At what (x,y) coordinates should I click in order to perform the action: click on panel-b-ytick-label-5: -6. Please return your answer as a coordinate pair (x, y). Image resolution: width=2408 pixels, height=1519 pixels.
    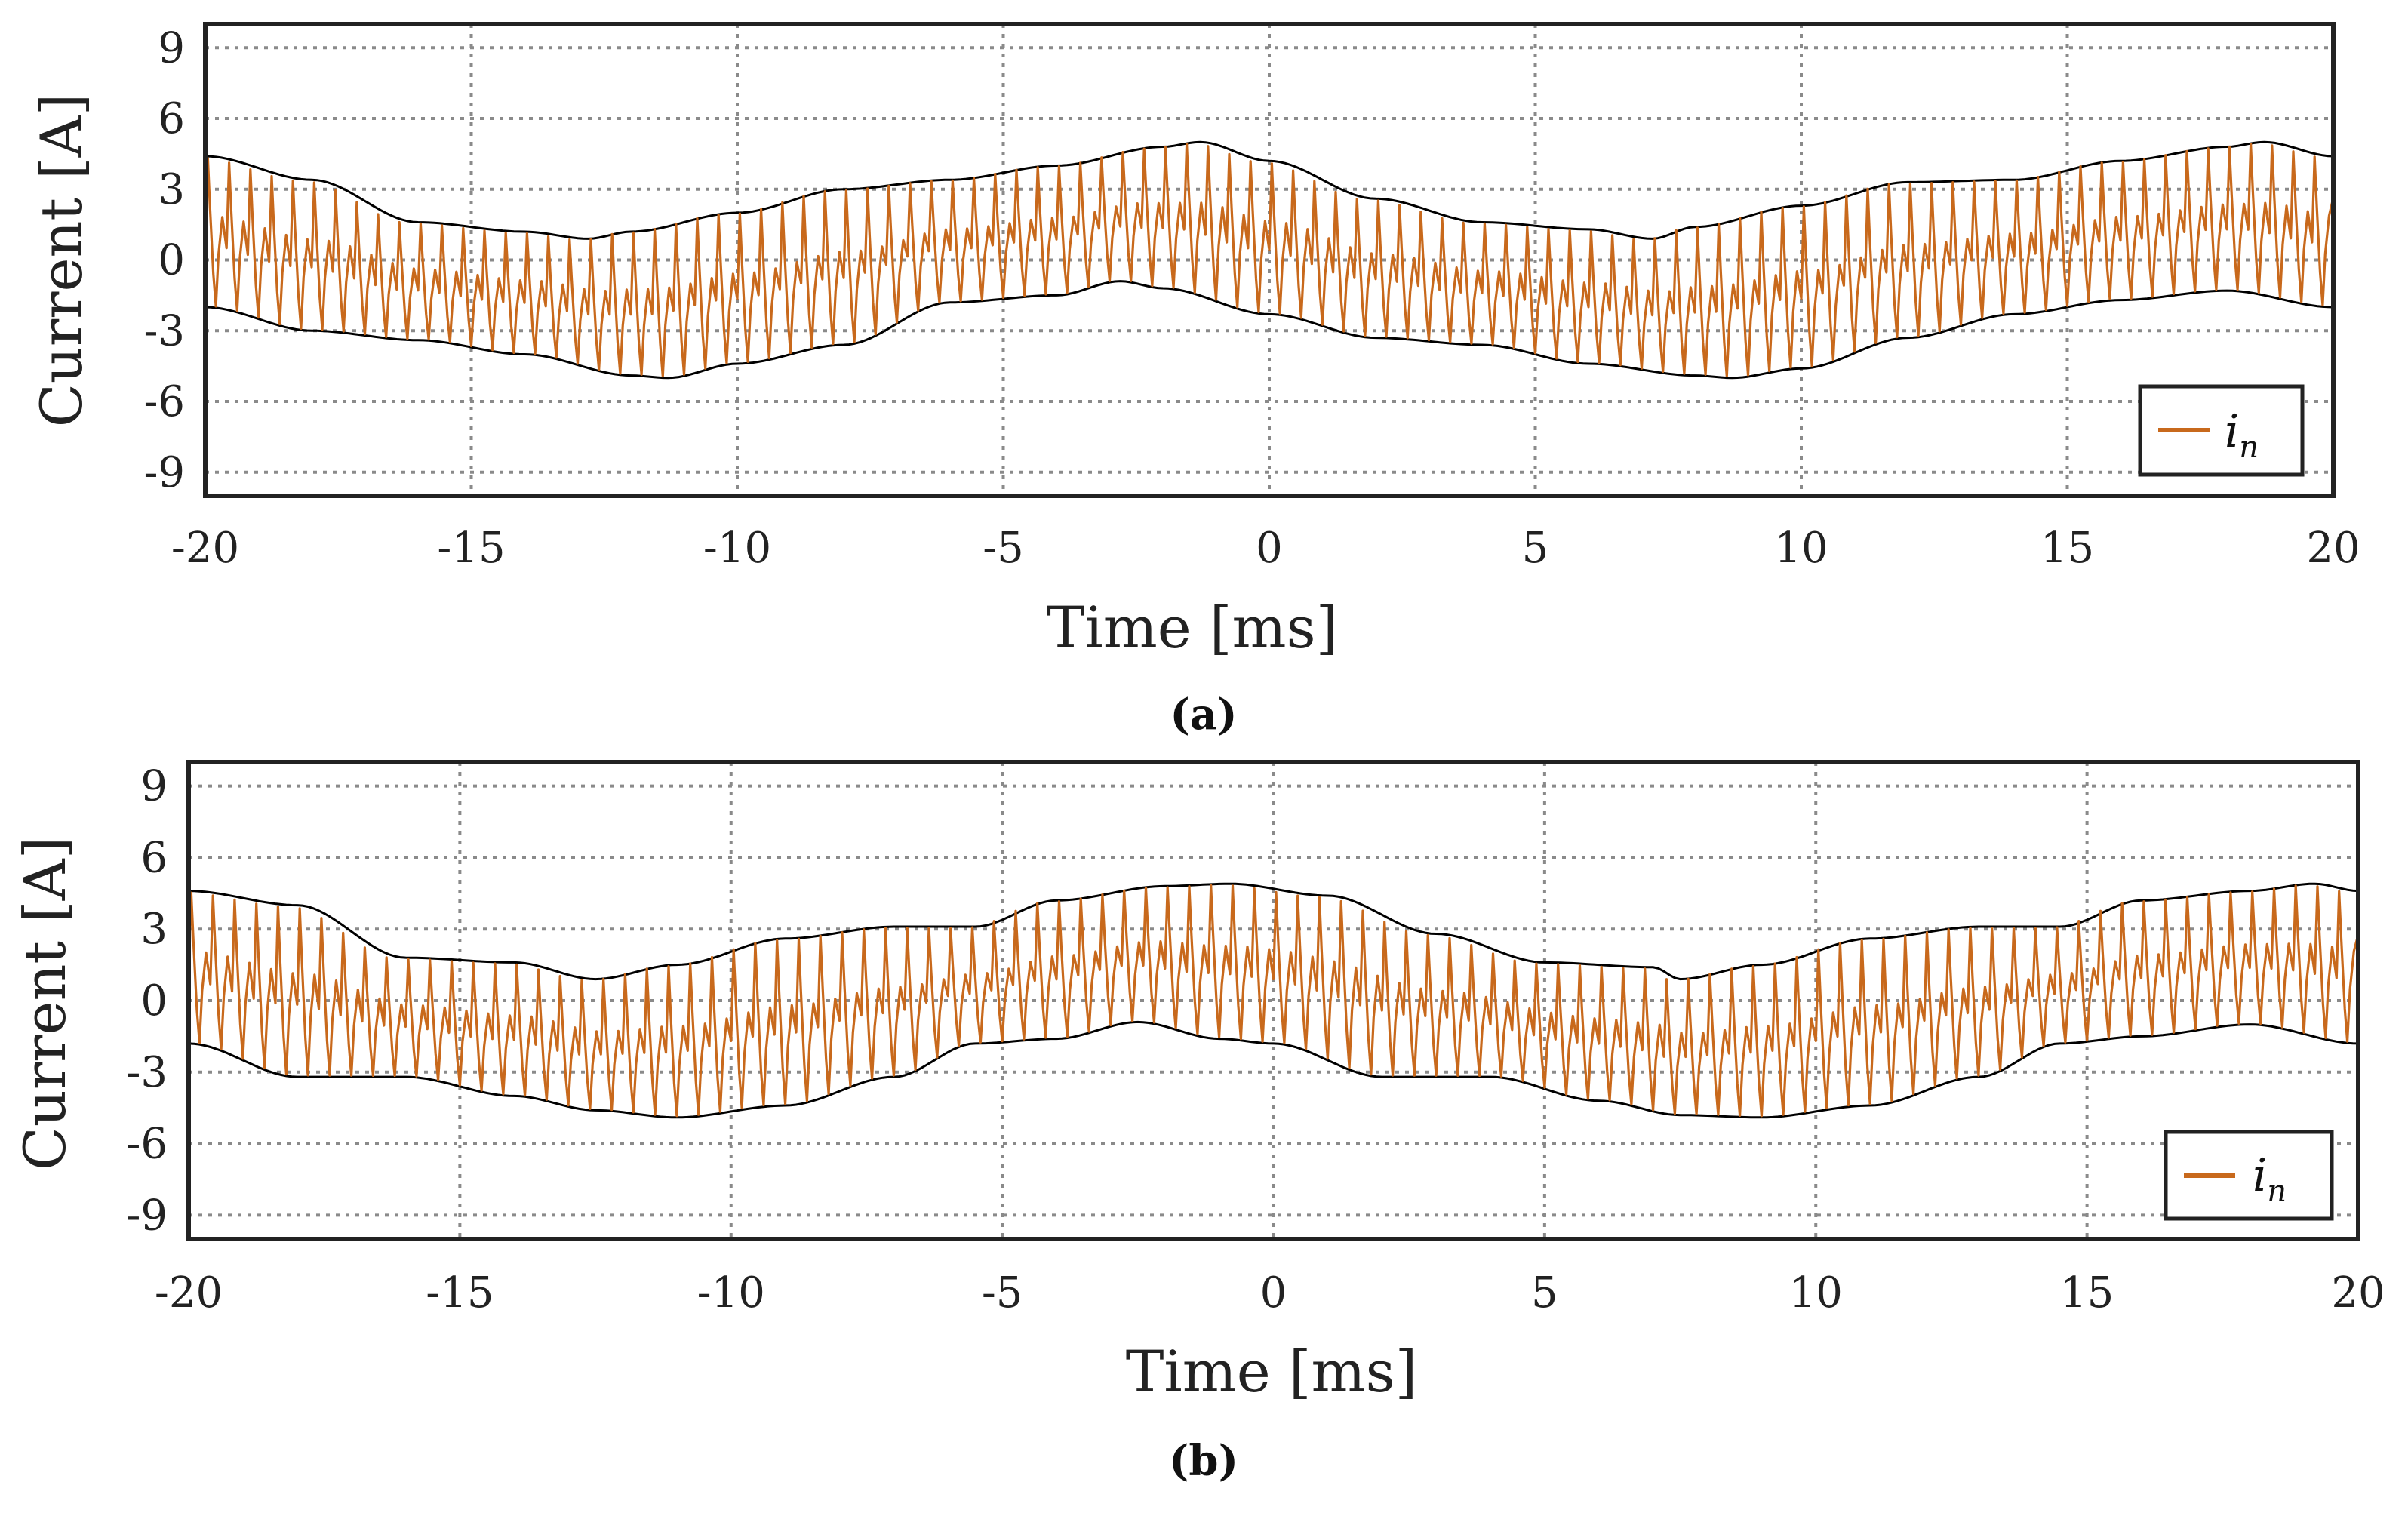
    Looking at the image, I should click on (147, 1144).